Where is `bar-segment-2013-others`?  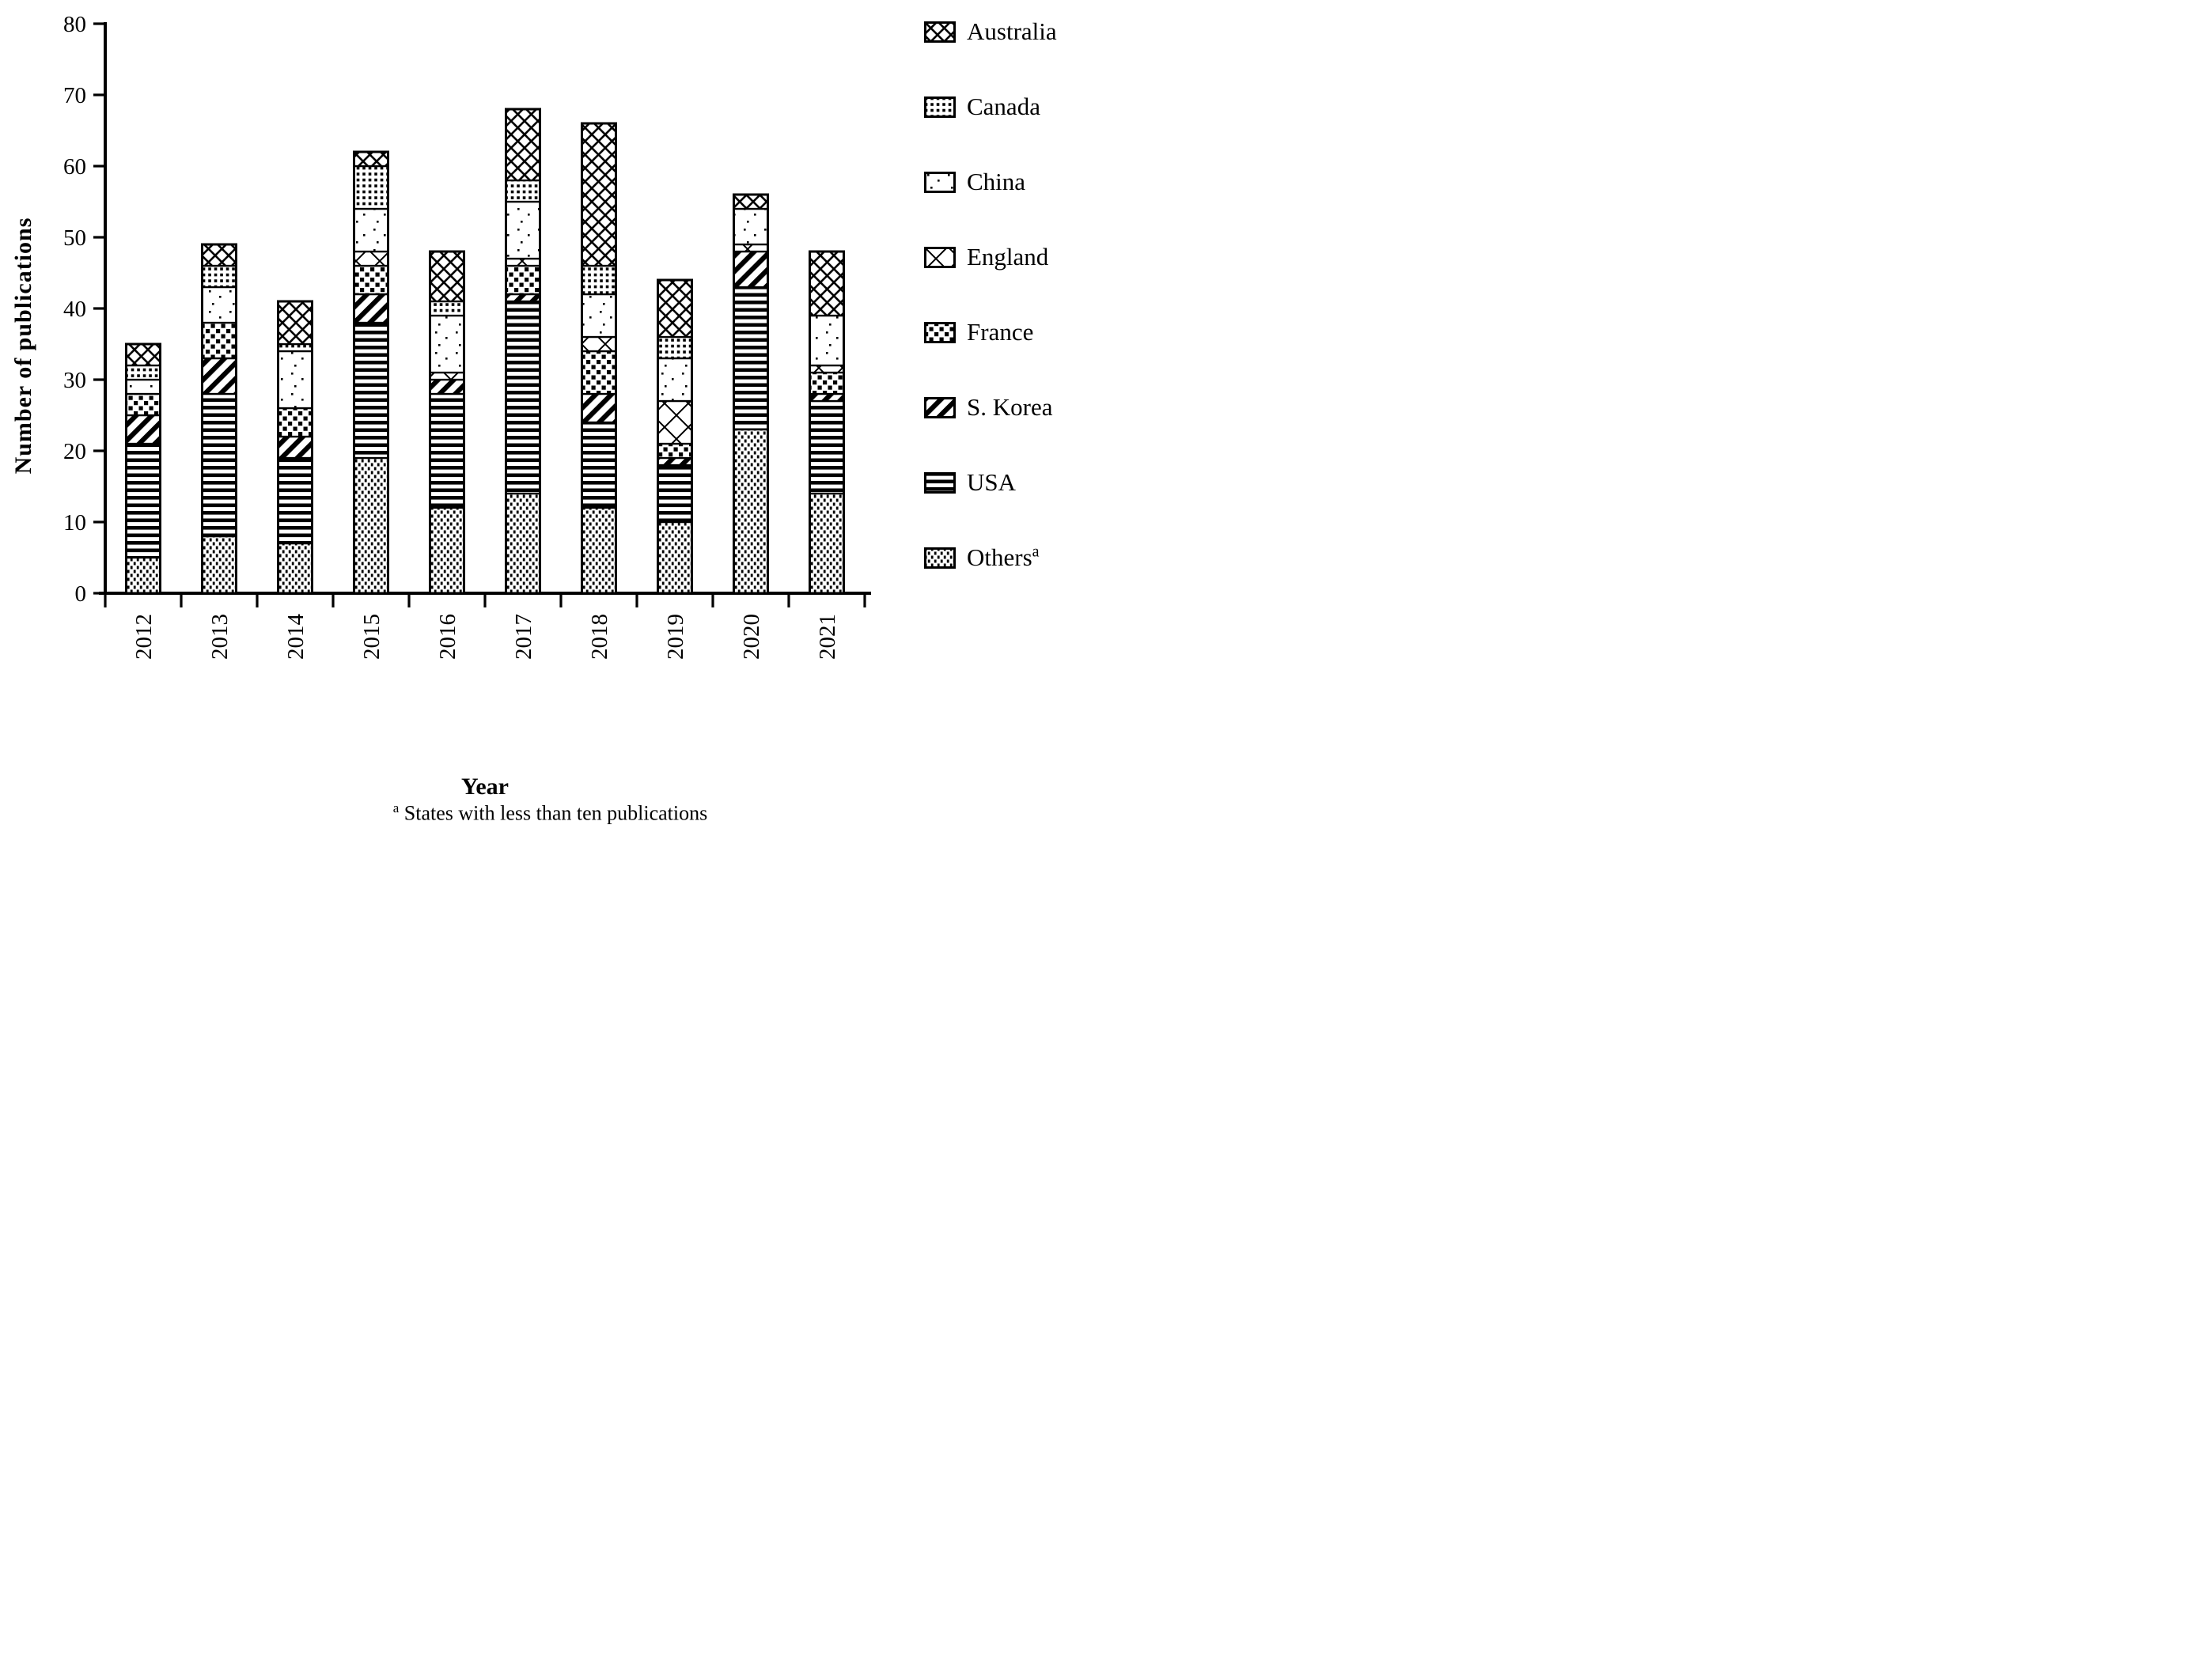 bar-segment-2013-others is located at coordinates (219, 565).